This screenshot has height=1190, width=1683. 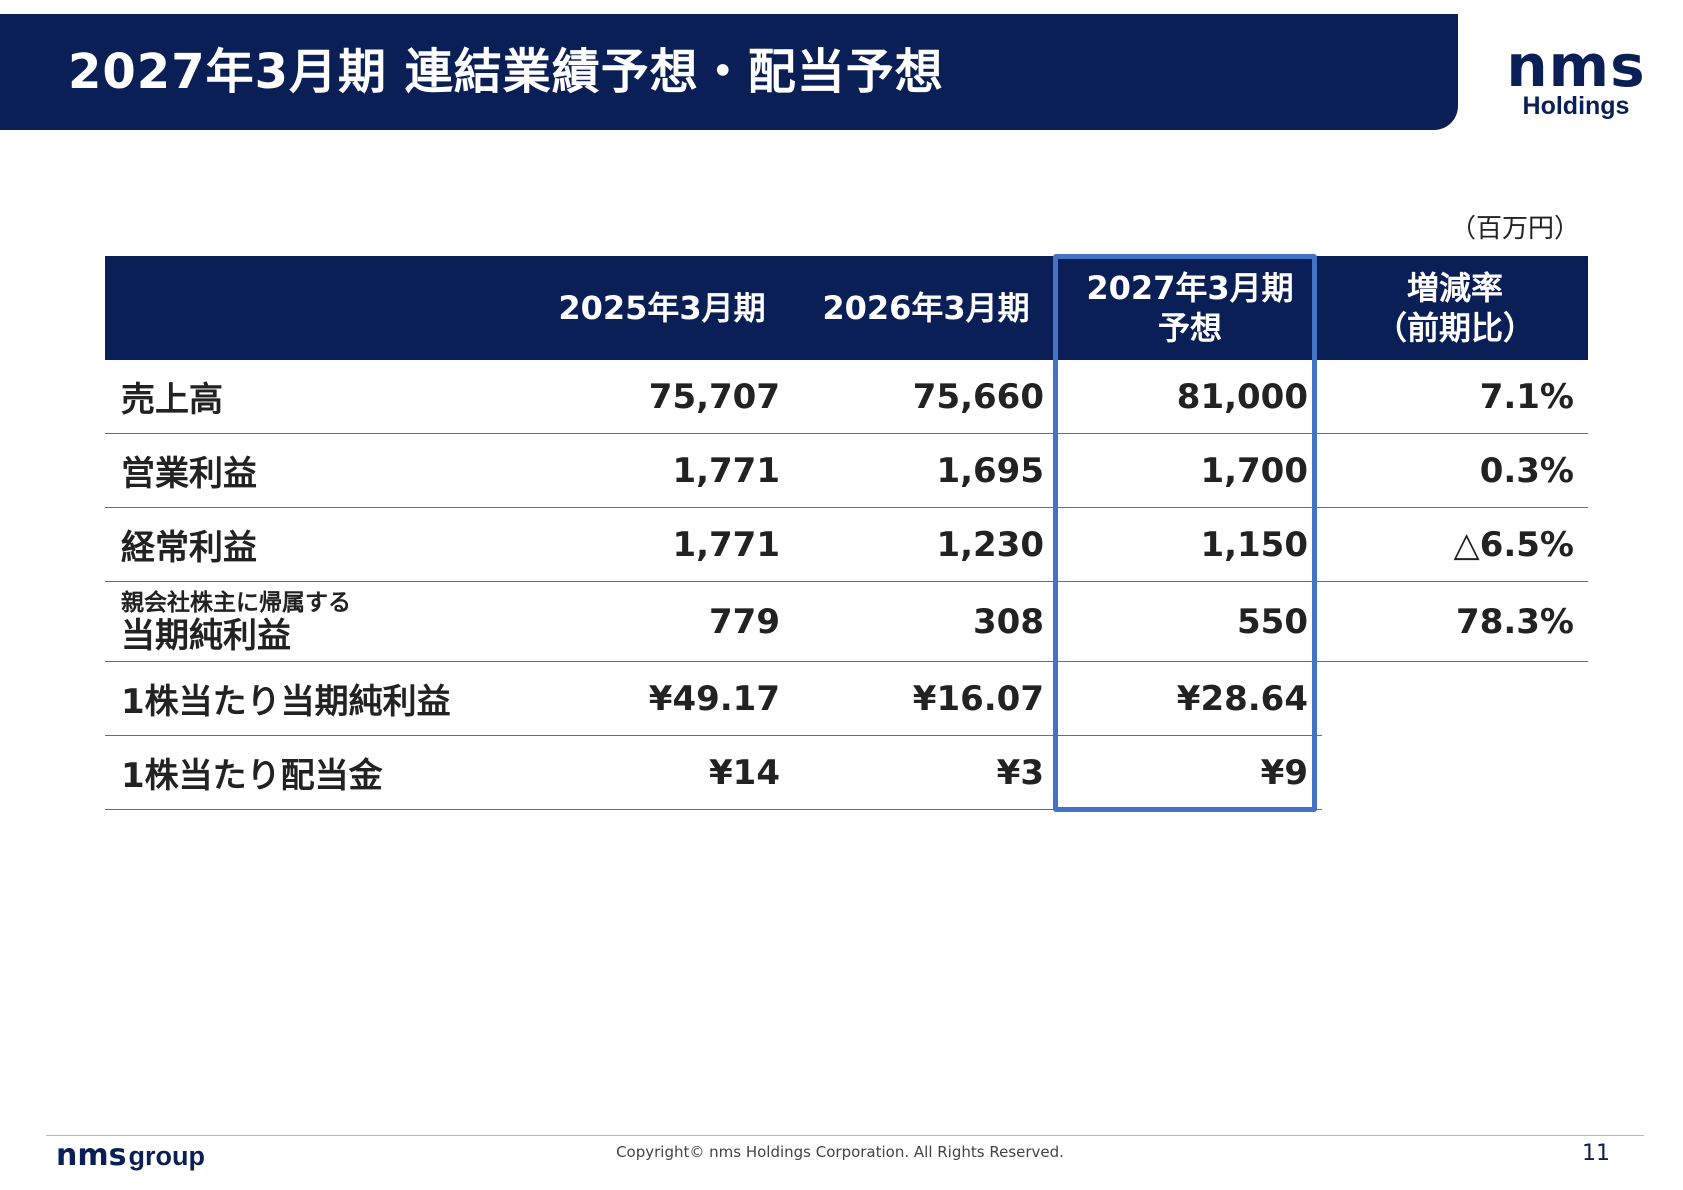 I want to click on table-row: 経常利益 1,771 1,230 1,150 △6.5%, so click(x=846, y=544).